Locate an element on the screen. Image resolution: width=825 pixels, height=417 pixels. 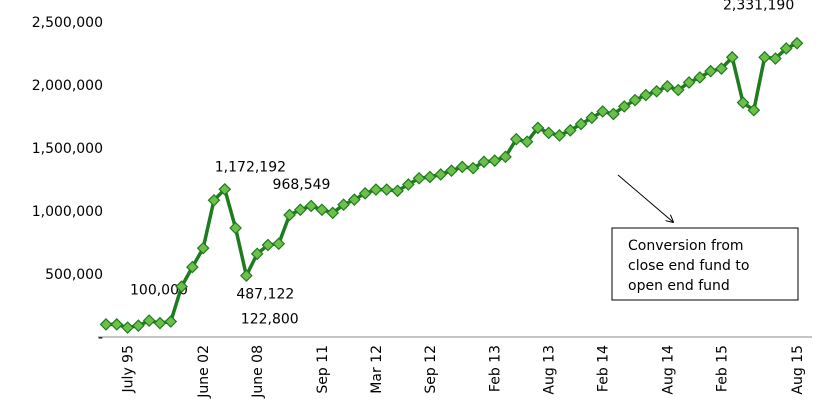
x-tick-label: Sep 12 is located at coordinates (431, 369).